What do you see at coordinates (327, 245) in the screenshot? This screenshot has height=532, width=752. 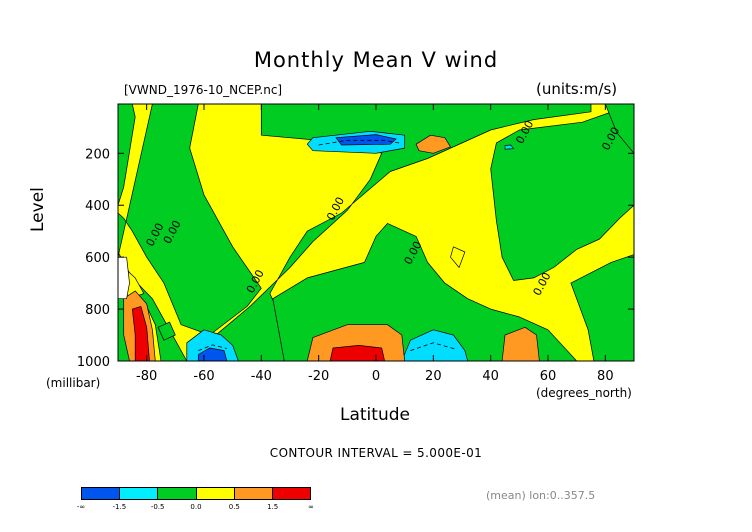 I see `dashed-contours` at bounding box center [327, 245].